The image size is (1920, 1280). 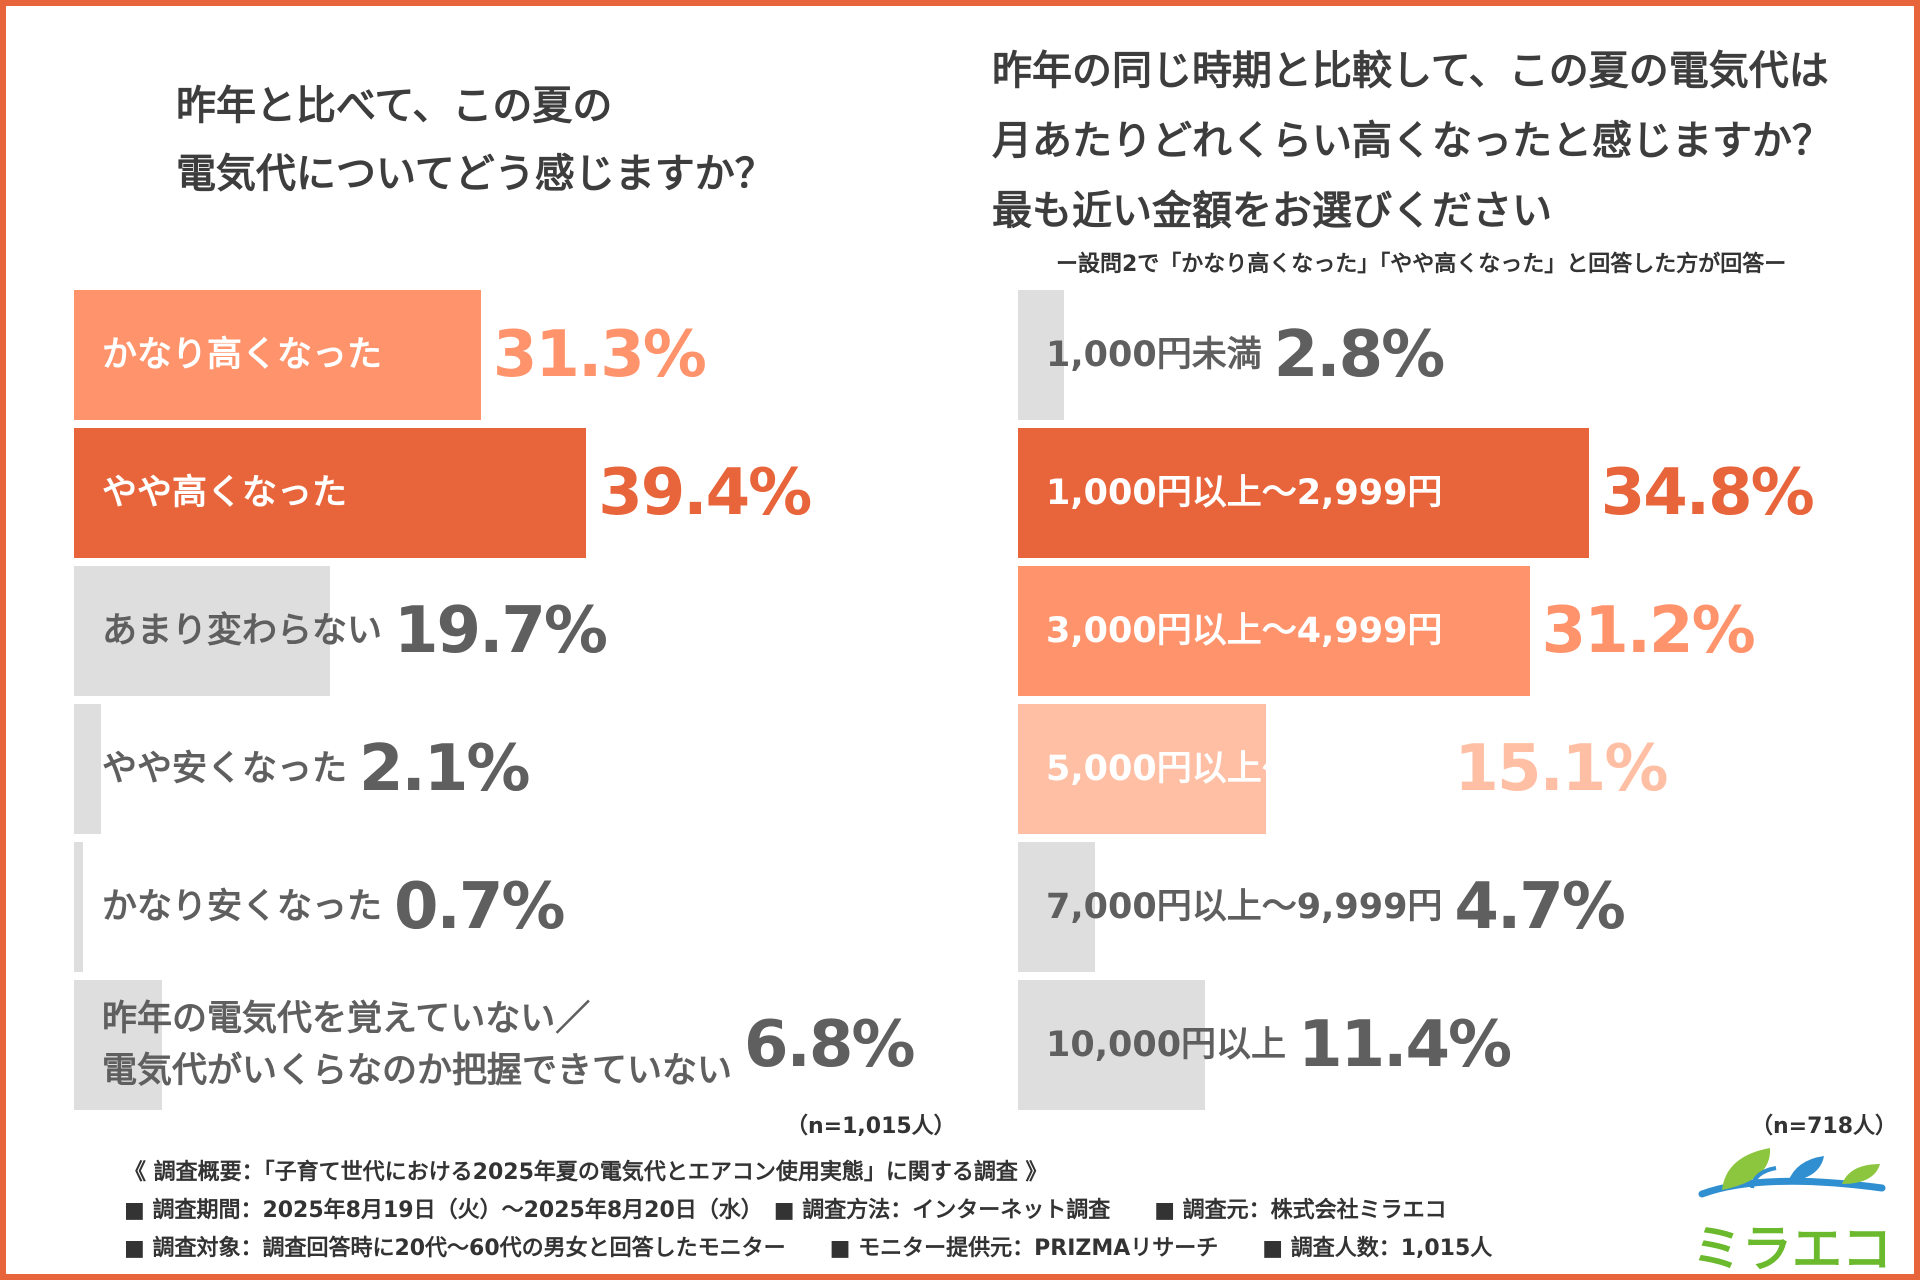 I want to click on bar-value-label: 11.4%, so click(x=1405, y=1045).